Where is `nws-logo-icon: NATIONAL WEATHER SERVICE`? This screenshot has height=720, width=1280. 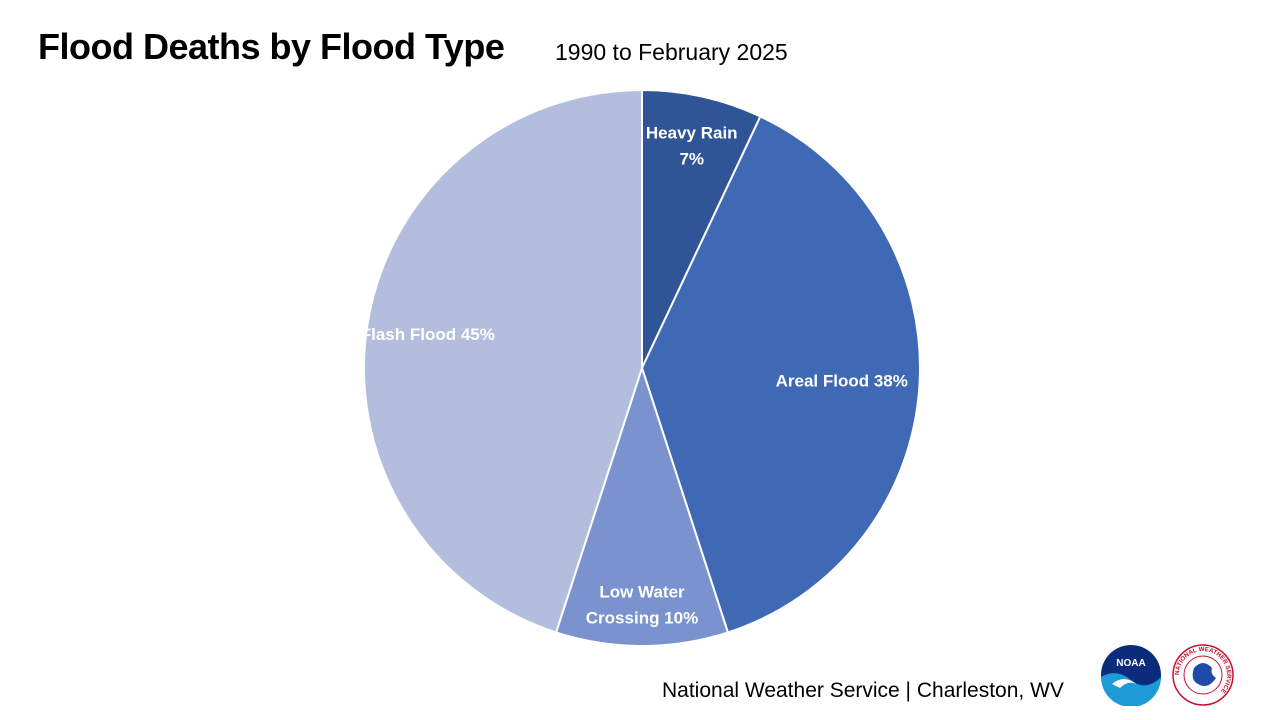
nws-logo-icon: NATIONAL WEATHER SERVICE is located at coordinates (1203, 675).